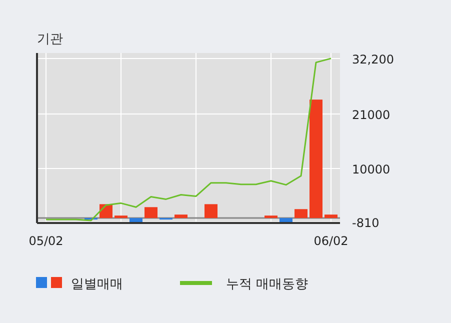  What do you see at coordinates (267, 284) in the screenshot?
I see `legend-label: 누적 매매동향` at bounding box center [267, 284].